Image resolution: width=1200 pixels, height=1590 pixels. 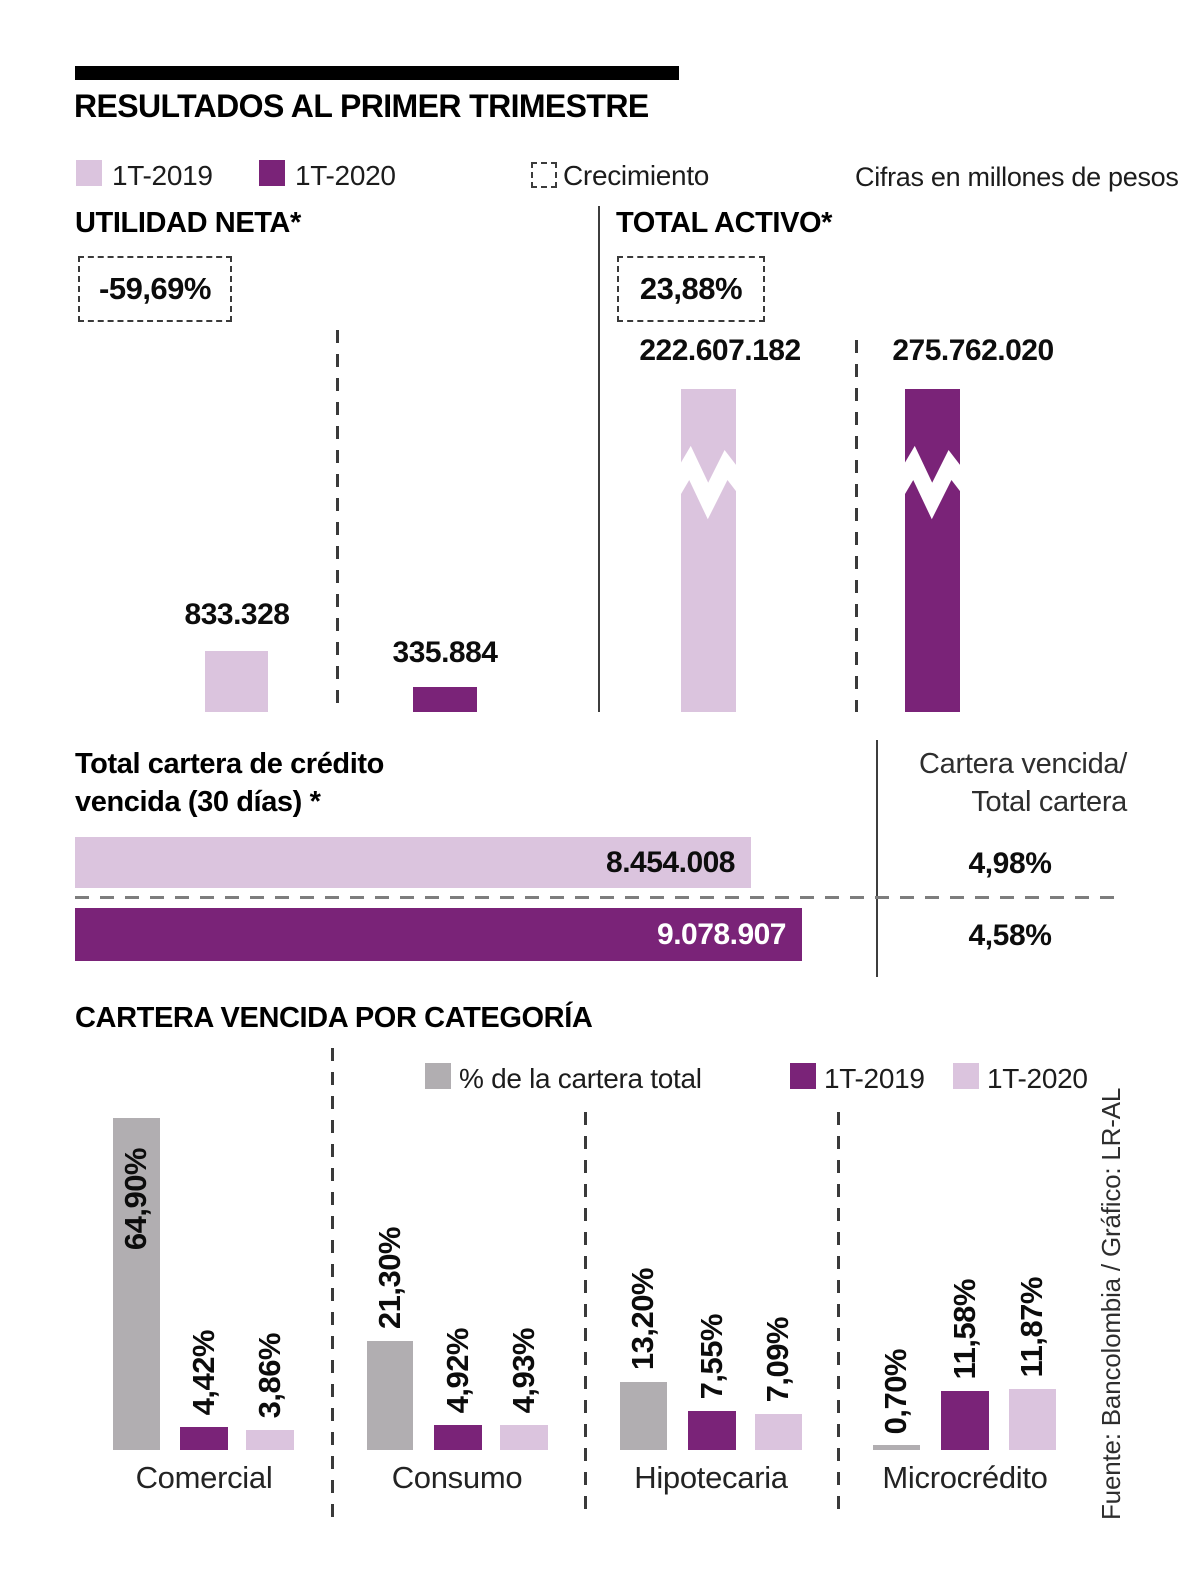 What do you see at coordinates (270, 1440) in the screenshot?
I see `bar-comercial-2020` at bounding box center [270, 1440].